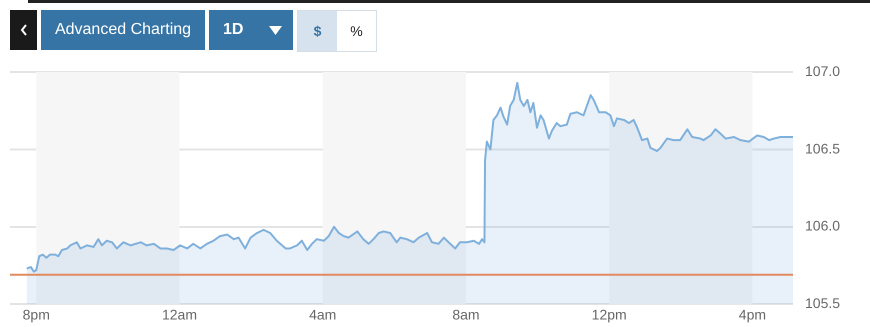  I want to click on y-tick-label: 105.5, so click(822, 303).